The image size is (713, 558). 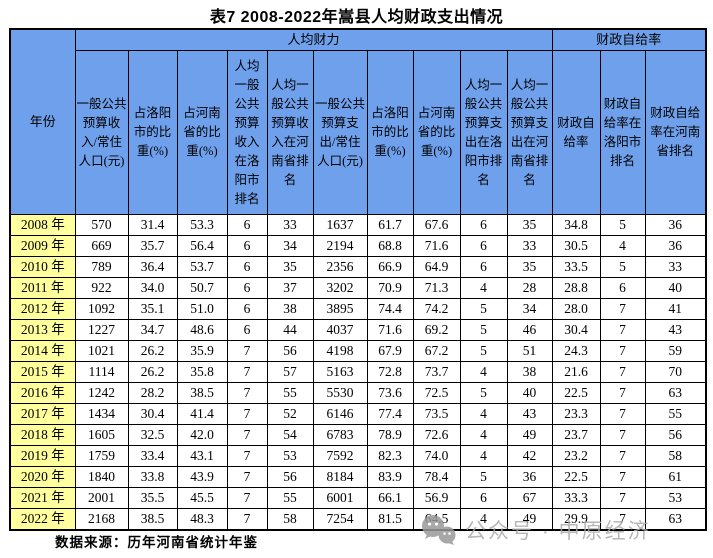 What do you see at coordinates (340, 330) in the screenshot?
I see `data-cell: 4037` at bounding box center [340, 330].